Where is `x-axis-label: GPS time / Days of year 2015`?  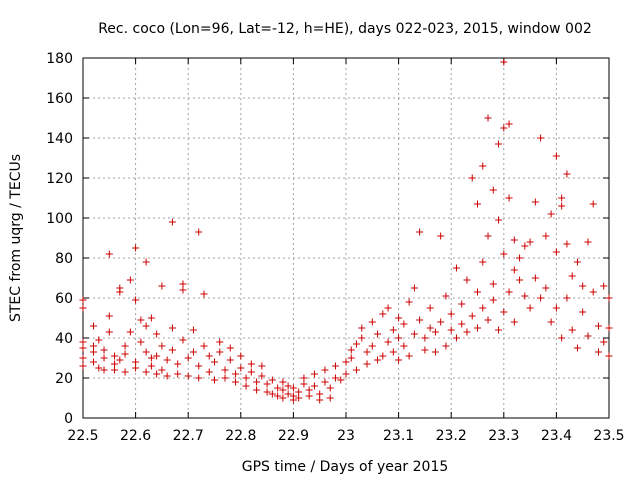
x-axis-label: GPS time / Days of year 2015 is located at coordinates (345, 467).